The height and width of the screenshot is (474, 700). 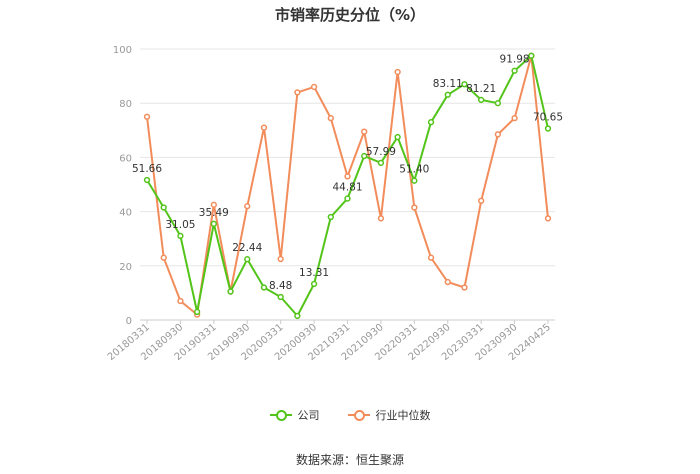 What do you see at coordinates (403, 415) in the screenshot?
I see `legend-label-industry-median: 行业中位数` at bounding box center [403, 415].